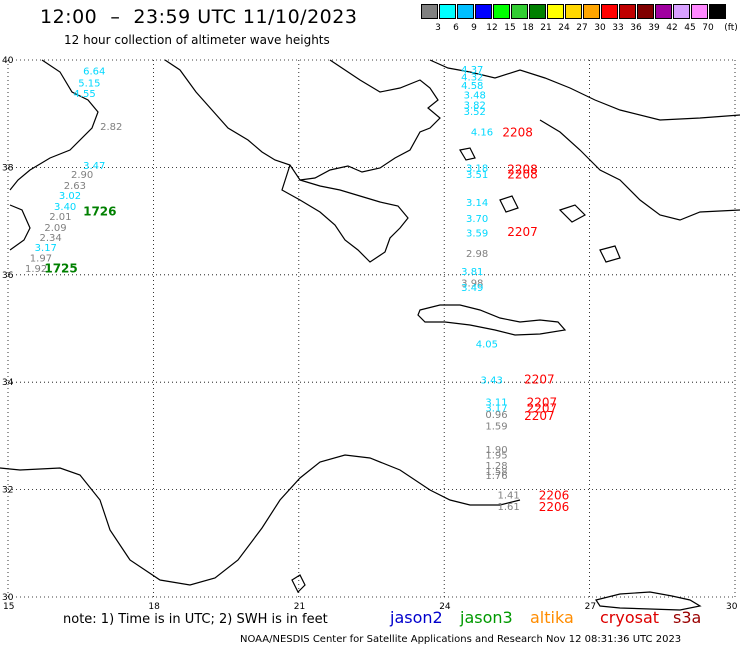  What do you see at coordinates (636, 28) in the screenshot?
I see `legend-label: 36` at bounding box center [636, 28].